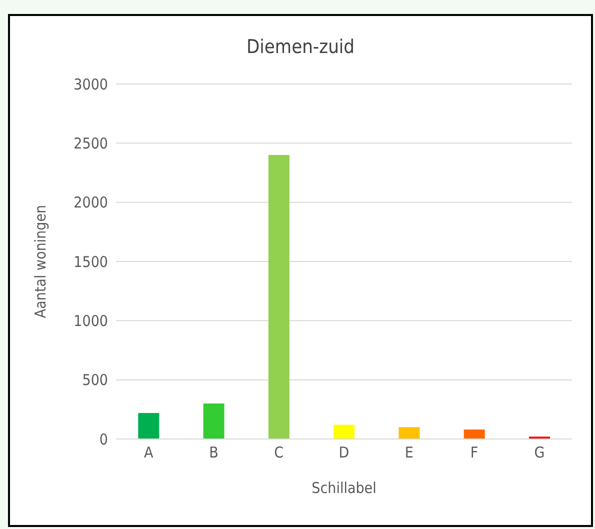  Describe the element at coordinates (279, 453) in the screenshot. I see `x-tick-label: C` at that location.